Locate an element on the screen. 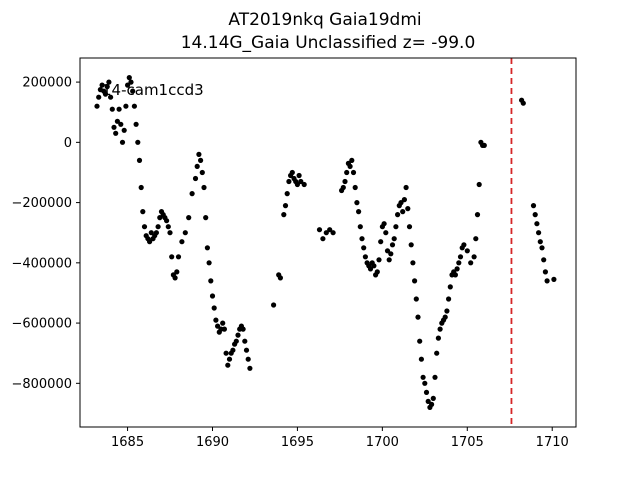 This screenshot has width=640, height=480. x-tick-label: 1690 is located at coordinates (212, 442).